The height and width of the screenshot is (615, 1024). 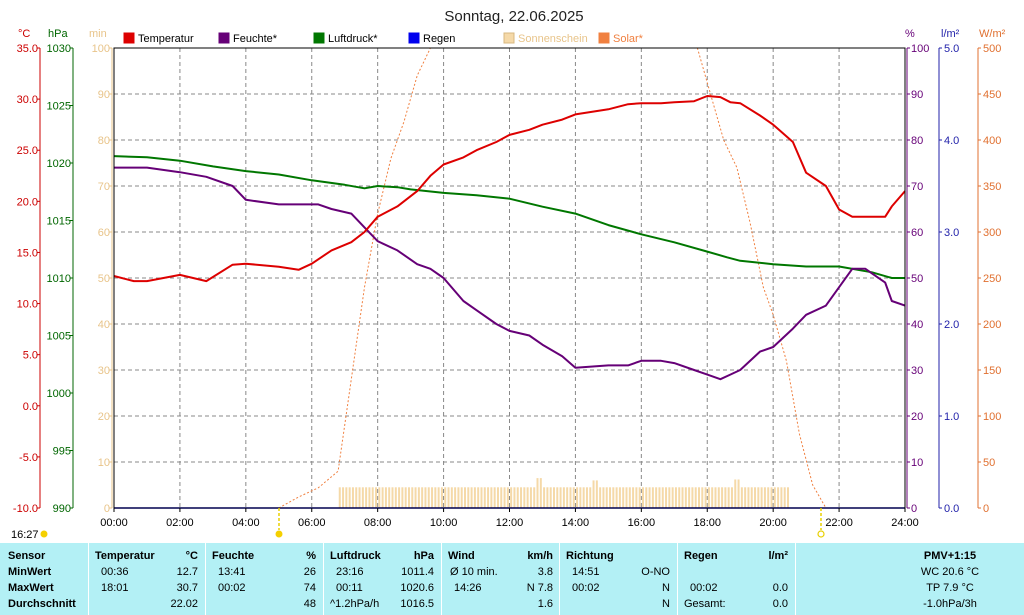 I want to click on tick-label-right_percent: 30, so click(x=917, y=371).